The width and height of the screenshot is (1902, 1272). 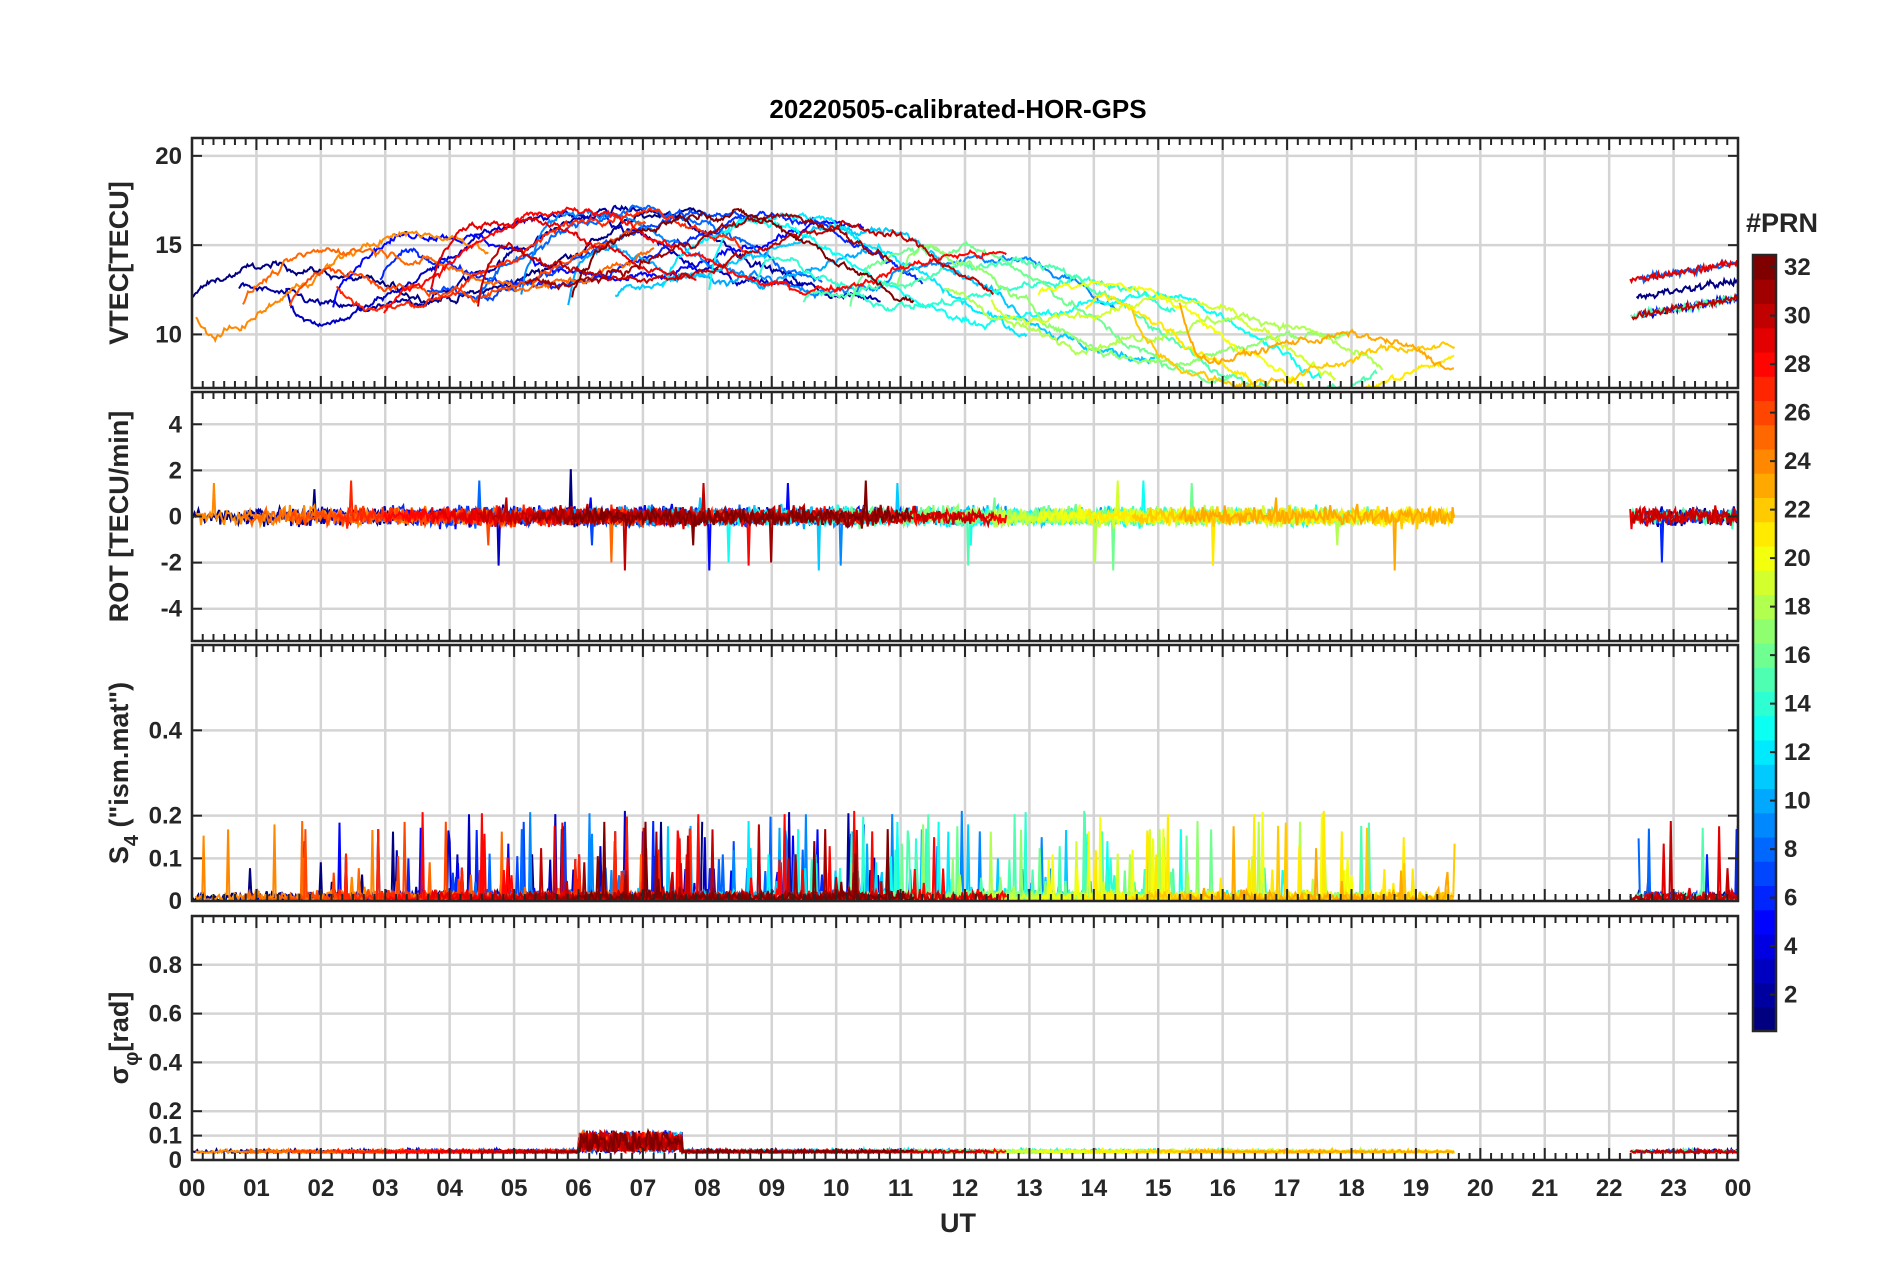 What do you see at coordinates (168, 156) in the screenshot?
I see `y-tick-label: 20` at bounding box center [168, 156].